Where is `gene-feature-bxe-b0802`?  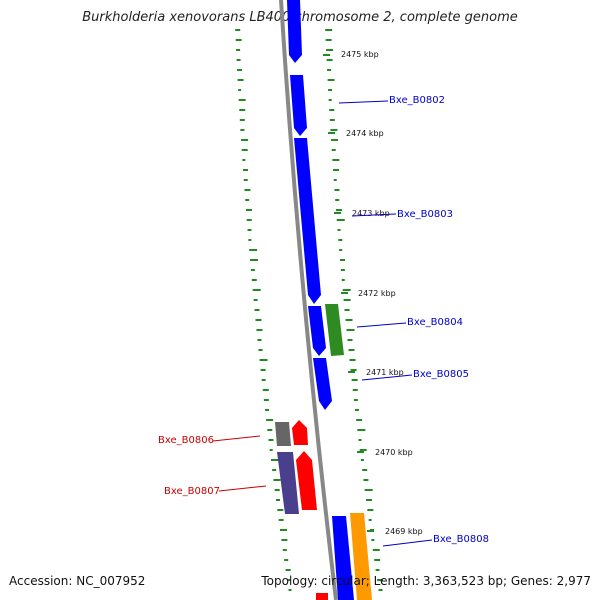
gene-feature-bxe-b0802 is located at coordinates (298, 105).